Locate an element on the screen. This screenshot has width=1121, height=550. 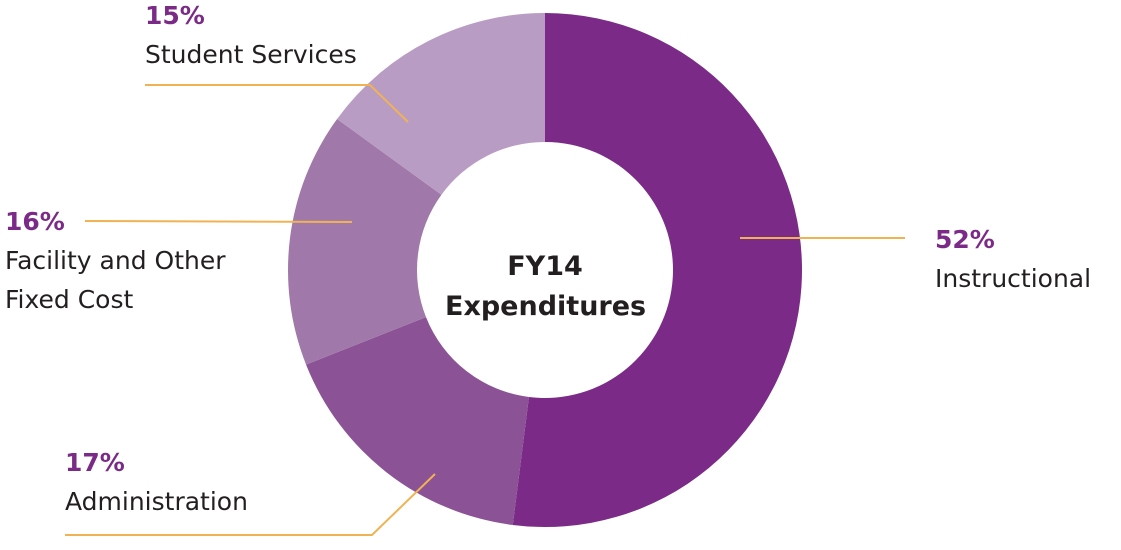
category-label: Facility and Other Fixed Cost is located at coordinates (115, 280).